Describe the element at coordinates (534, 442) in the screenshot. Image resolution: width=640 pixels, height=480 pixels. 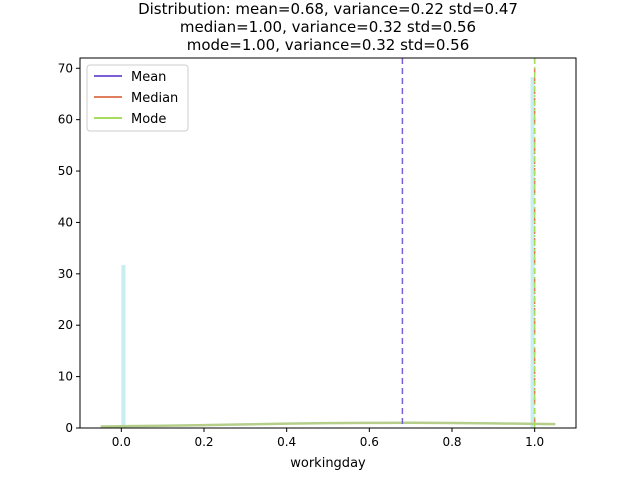
I see `x-tick-label: 1.0` at that location.